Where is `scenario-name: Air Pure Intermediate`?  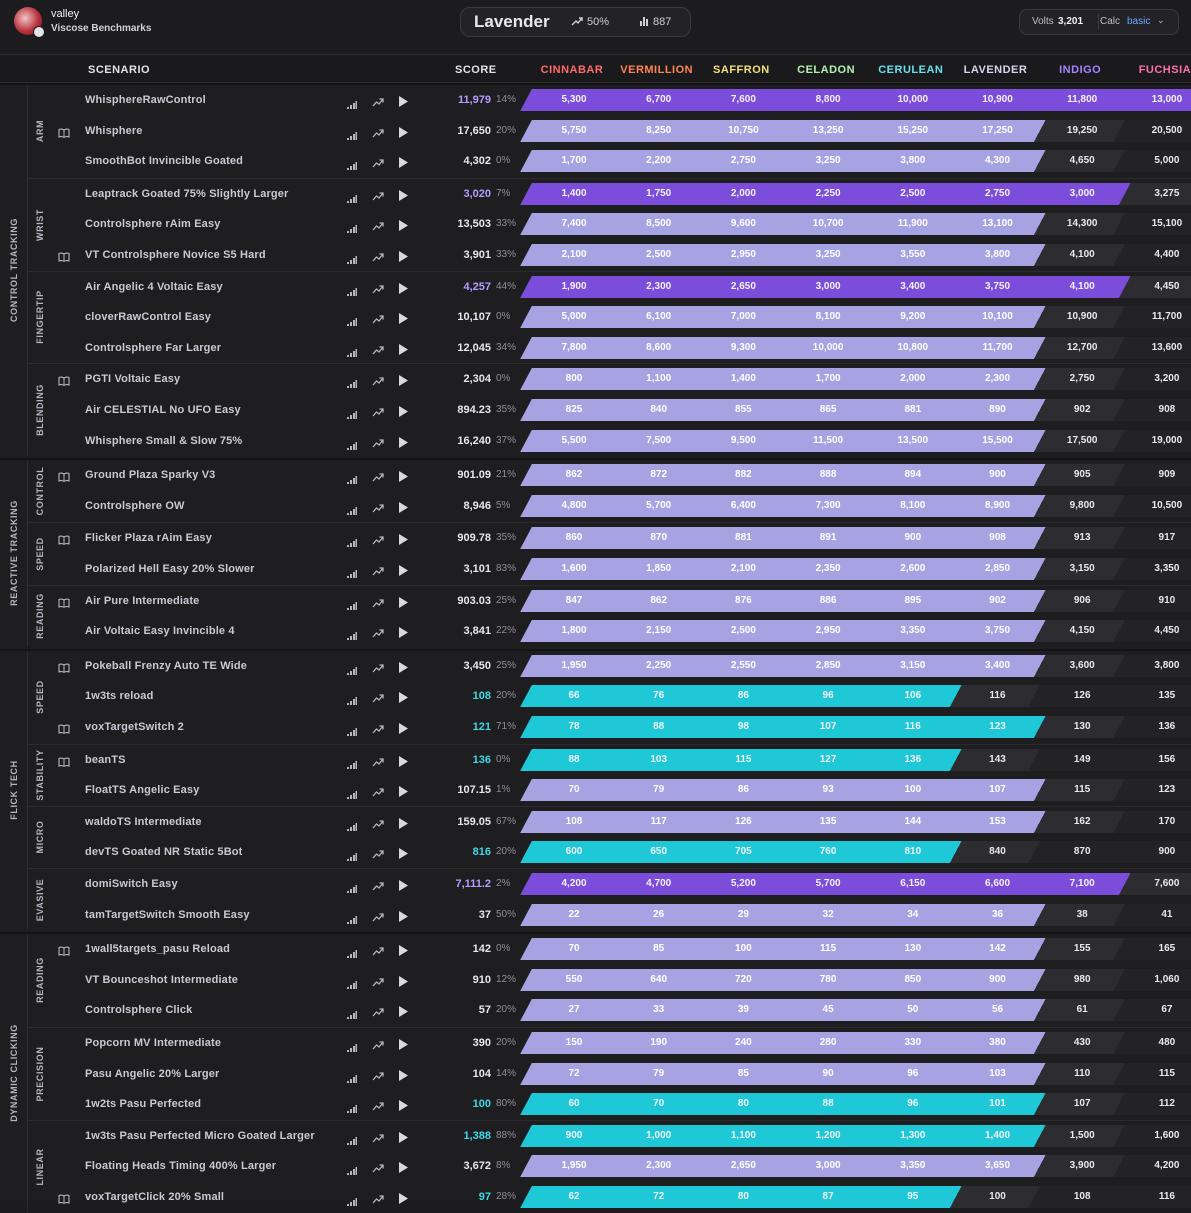 scenario-name: Air Pure Intermediate is located at coordinates (142, 600).